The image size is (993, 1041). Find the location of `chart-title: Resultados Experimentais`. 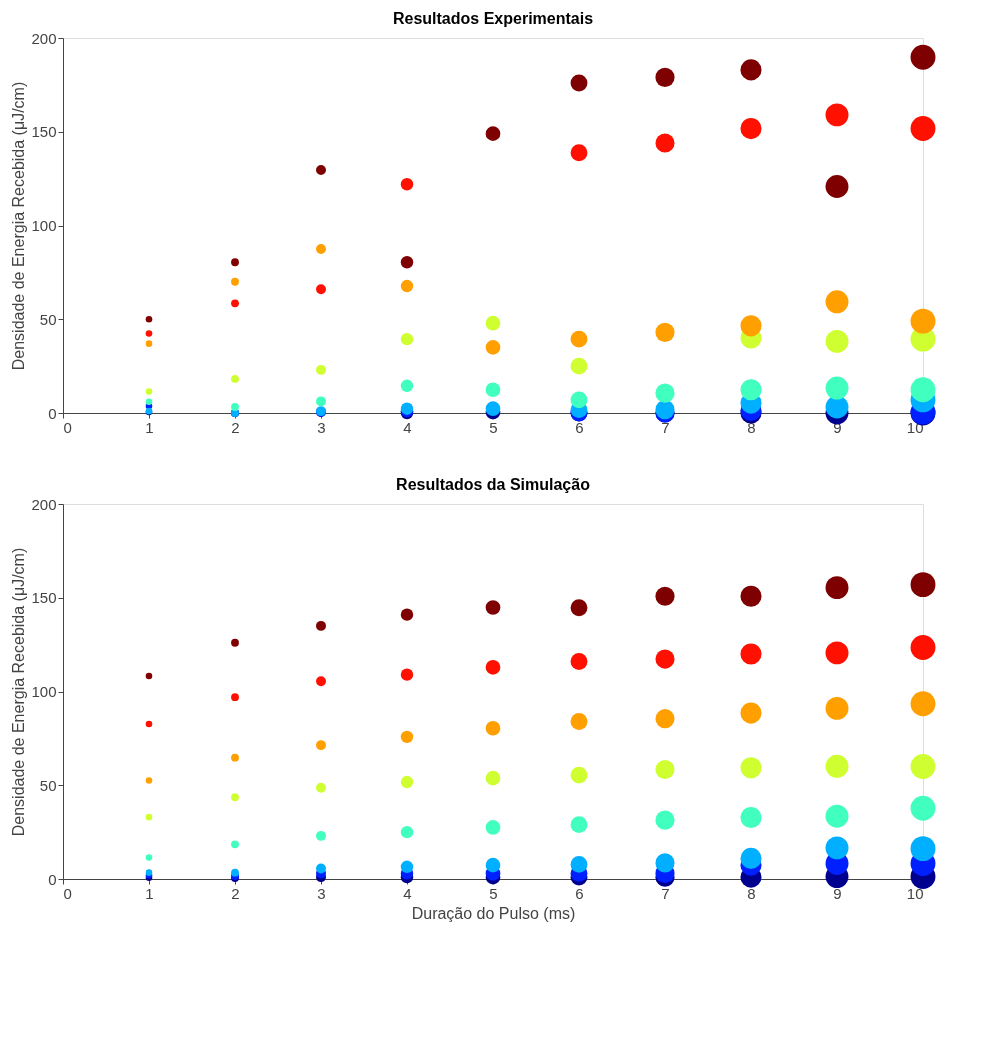

chart-title: Resultados Experimentais is located at coordinates (493, 18).